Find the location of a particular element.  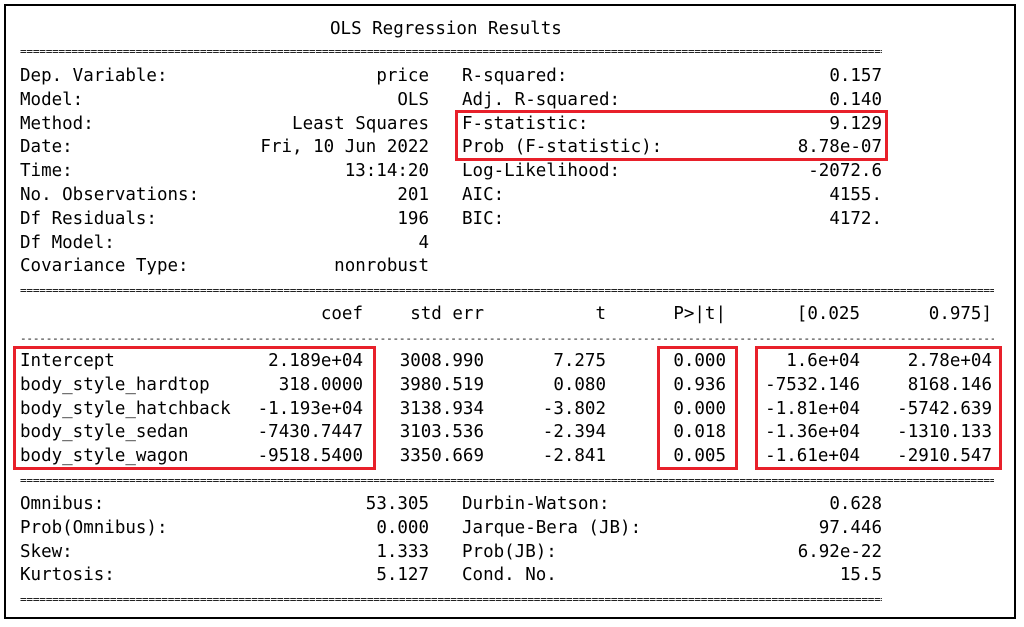

summary-left-label: Date: is located at coordinates (46, 147).